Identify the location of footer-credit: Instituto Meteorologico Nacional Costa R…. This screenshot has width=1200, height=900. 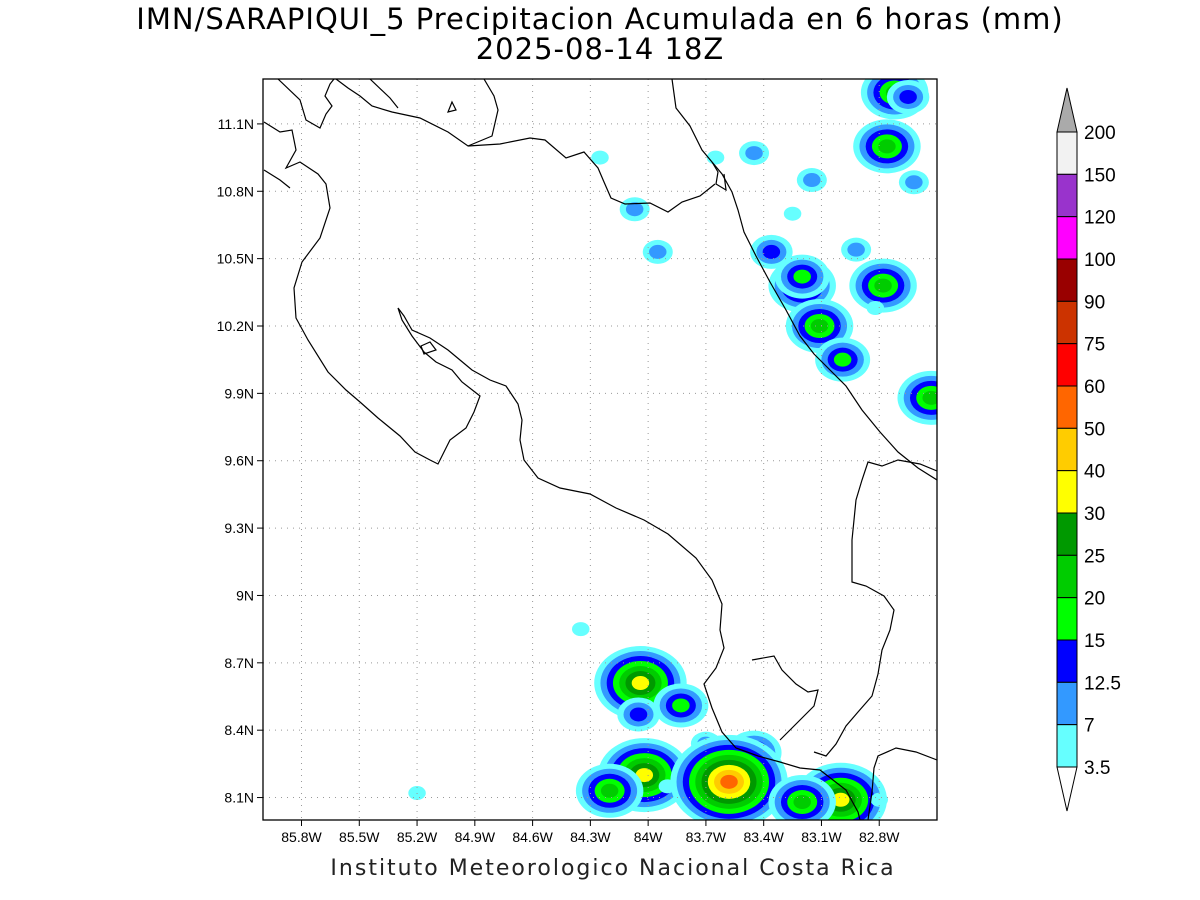
(613, 868).